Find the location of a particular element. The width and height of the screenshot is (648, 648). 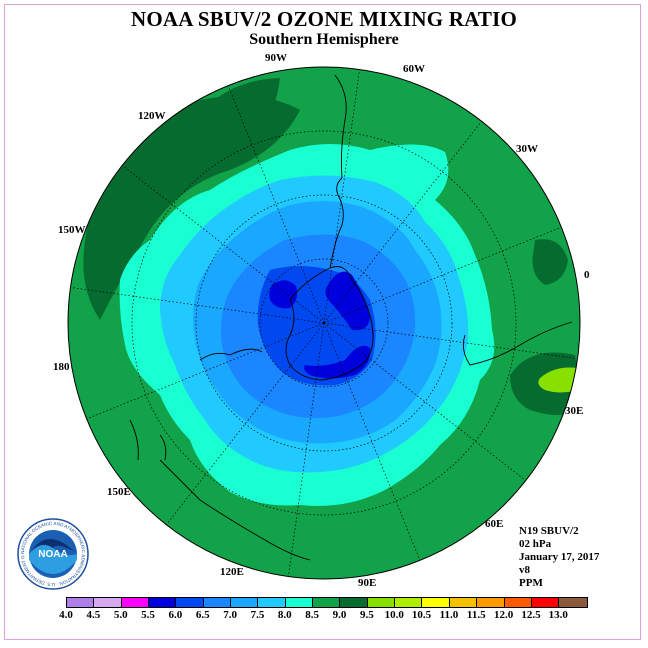

colorbar-tick-label: 5.0 is located at coordinates (120, 615).